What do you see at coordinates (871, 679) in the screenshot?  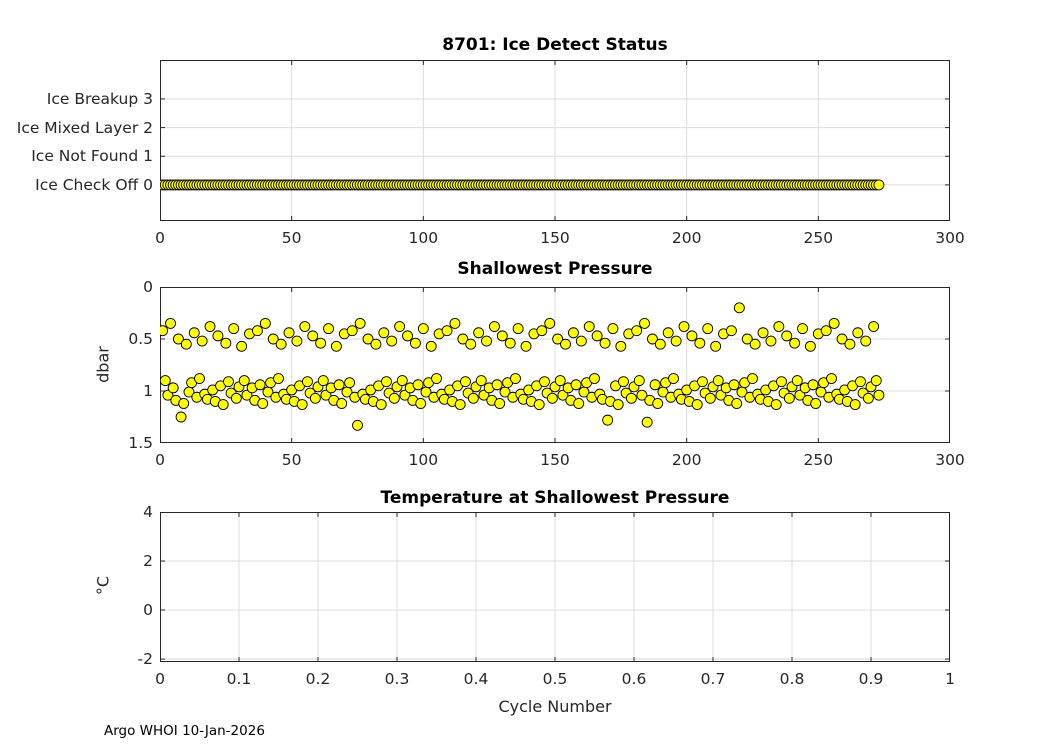 I see `x-tick-label: 0.9` at bounding box center [871, 679].